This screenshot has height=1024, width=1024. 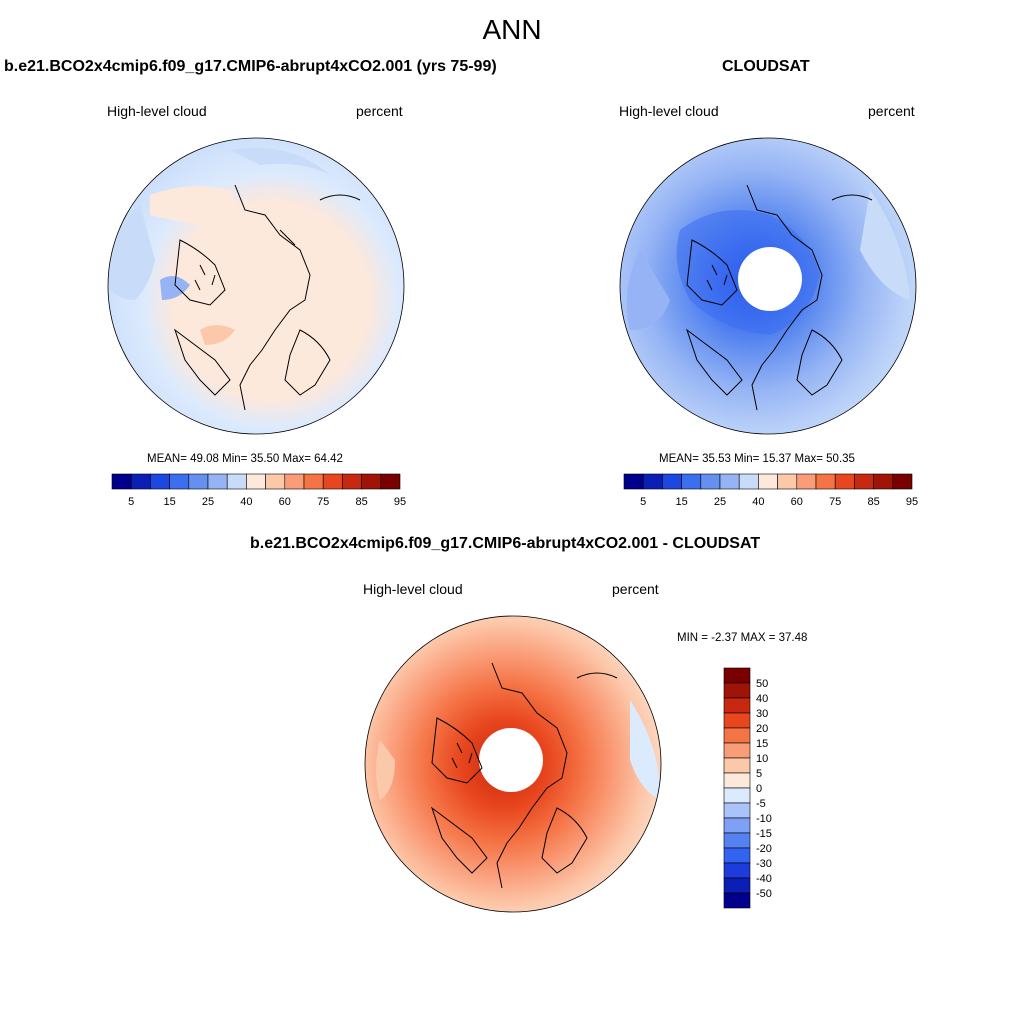 What do you see at coordinates (766, 66) in the screenshot?
I see `panel-2-title: CLOUDSAT` at bounding box center [766, 66].